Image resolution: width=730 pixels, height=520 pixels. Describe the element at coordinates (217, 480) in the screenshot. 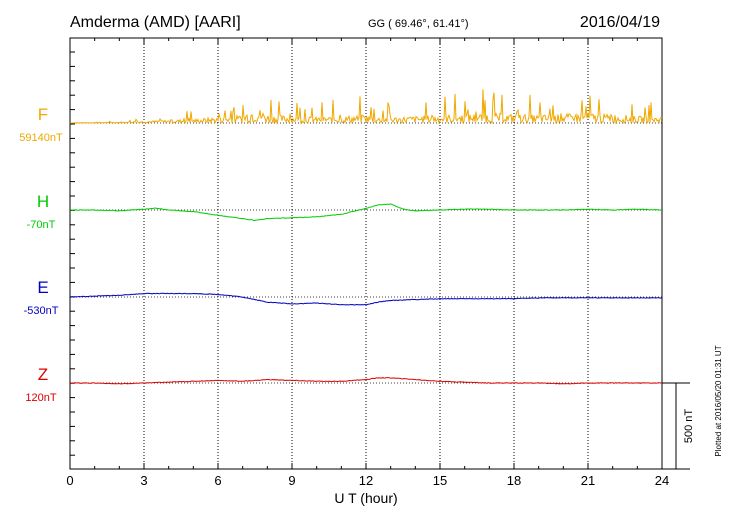

I see `x-tick-label-6: 6` at that location.